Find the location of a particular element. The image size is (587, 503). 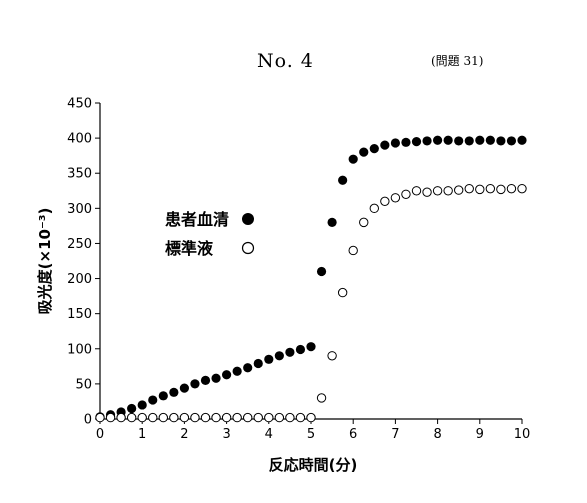

y-tick-label: 300 is located at coordinates (79, 209).